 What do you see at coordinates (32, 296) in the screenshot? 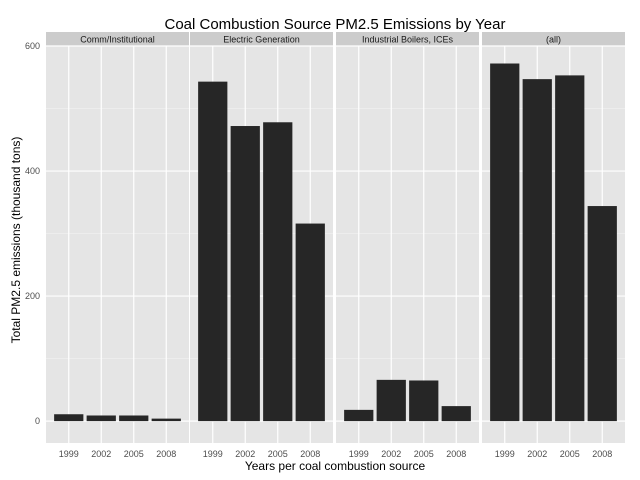
I see `y-tick-label: 200` at bounding box center [32, 296].